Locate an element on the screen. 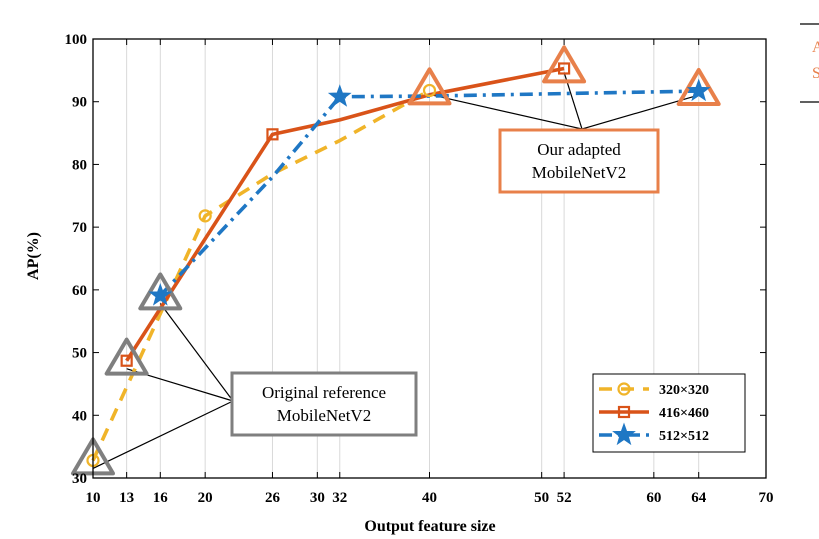 Image resolution: width=819 pixels, height=539 pixels. annotation-box-original is located at coordinates (324, 404).